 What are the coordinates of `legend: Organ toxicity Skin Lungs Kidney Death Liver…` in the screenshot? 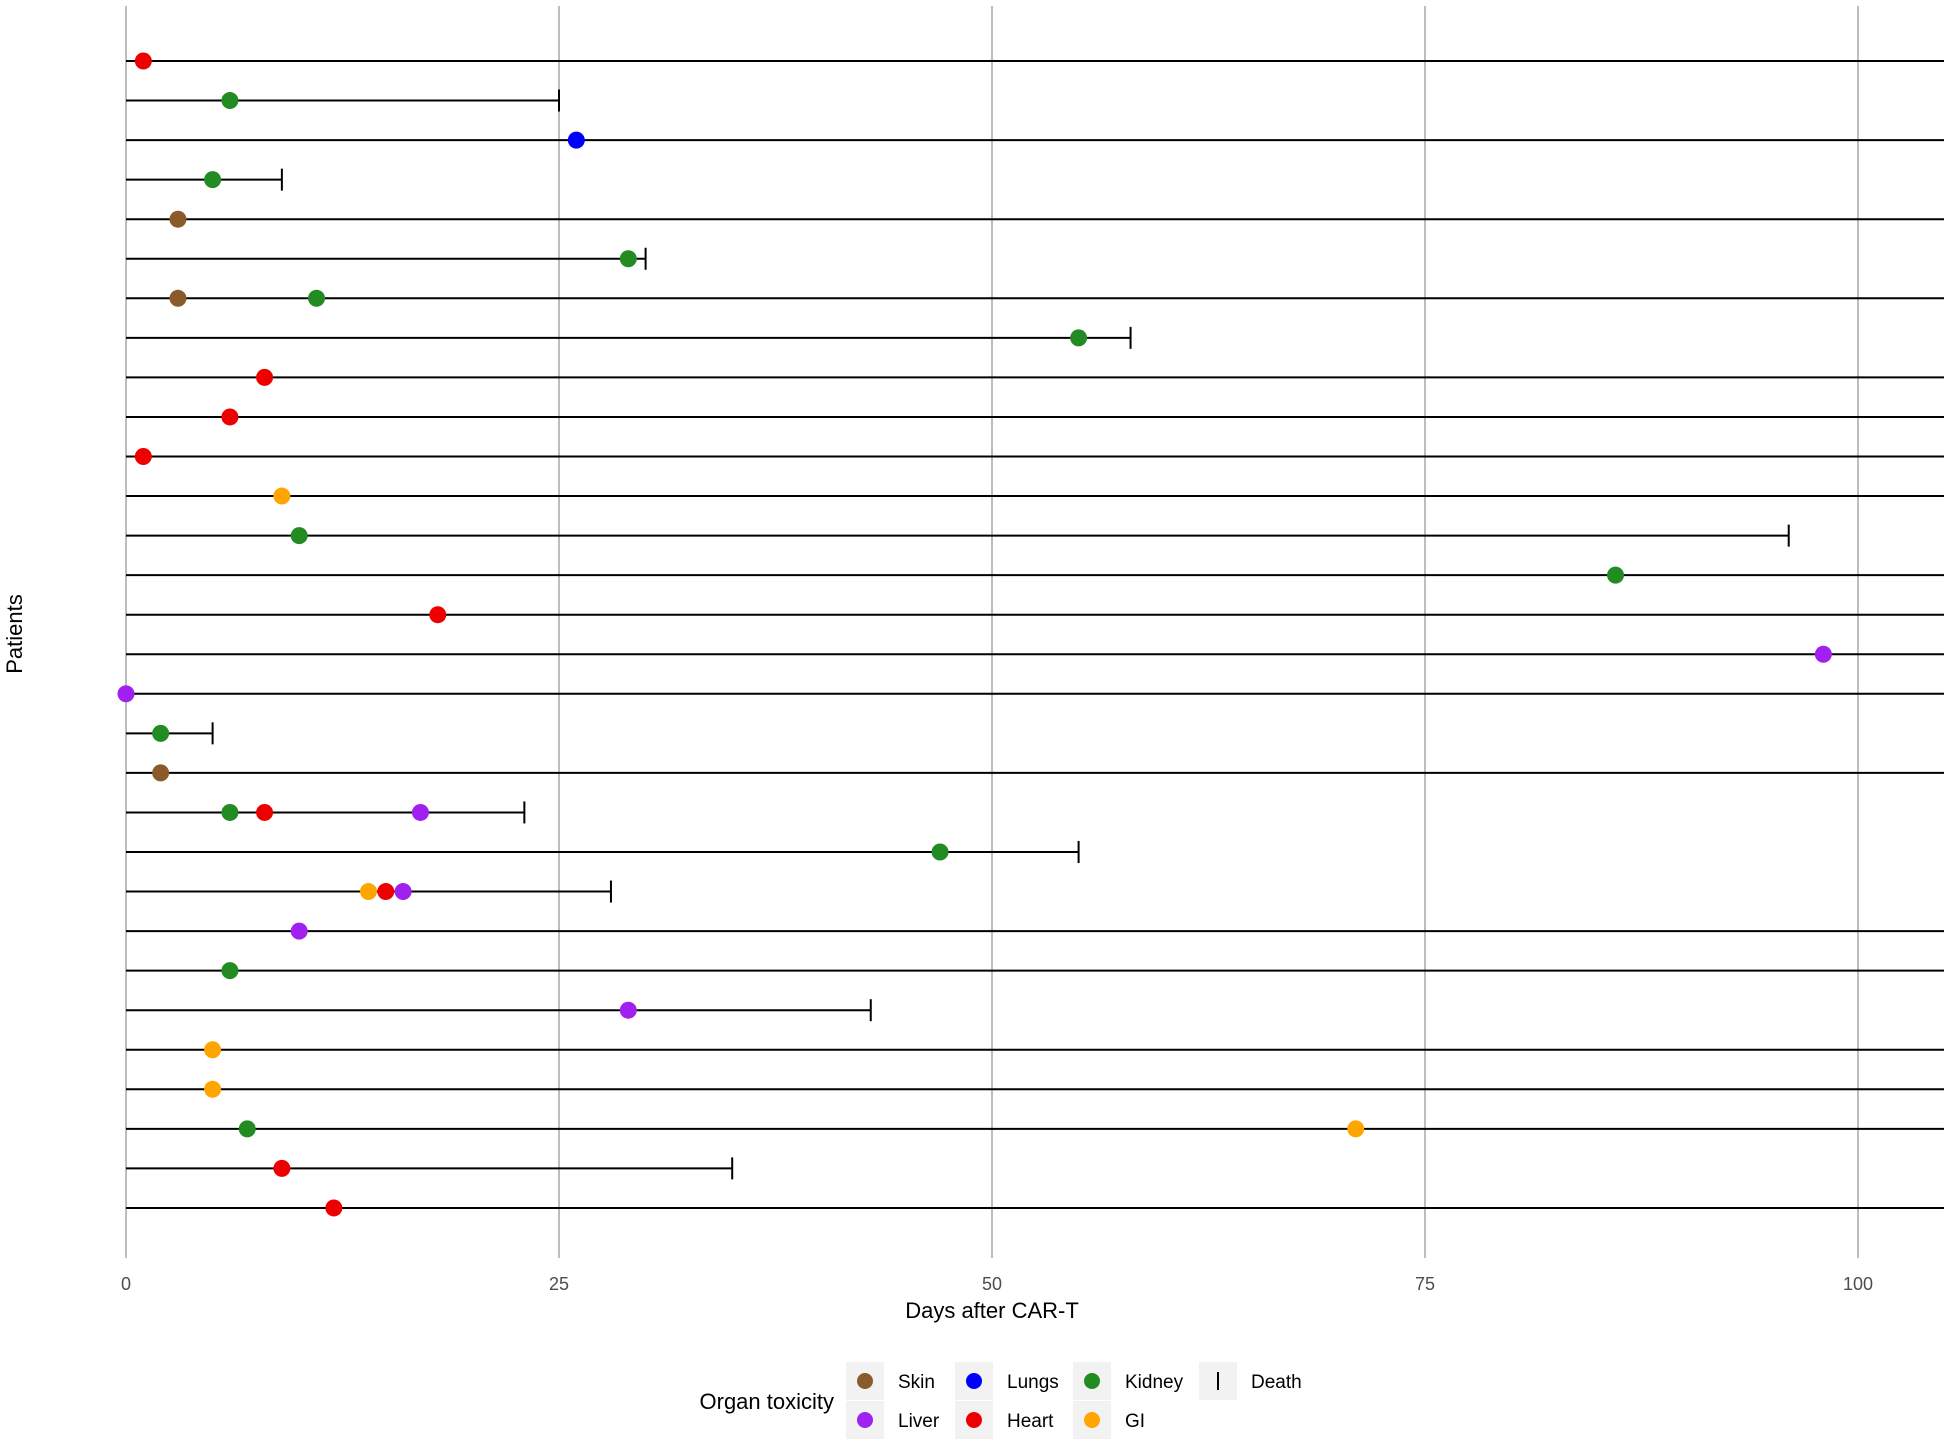 It's located at (1001, 1400).